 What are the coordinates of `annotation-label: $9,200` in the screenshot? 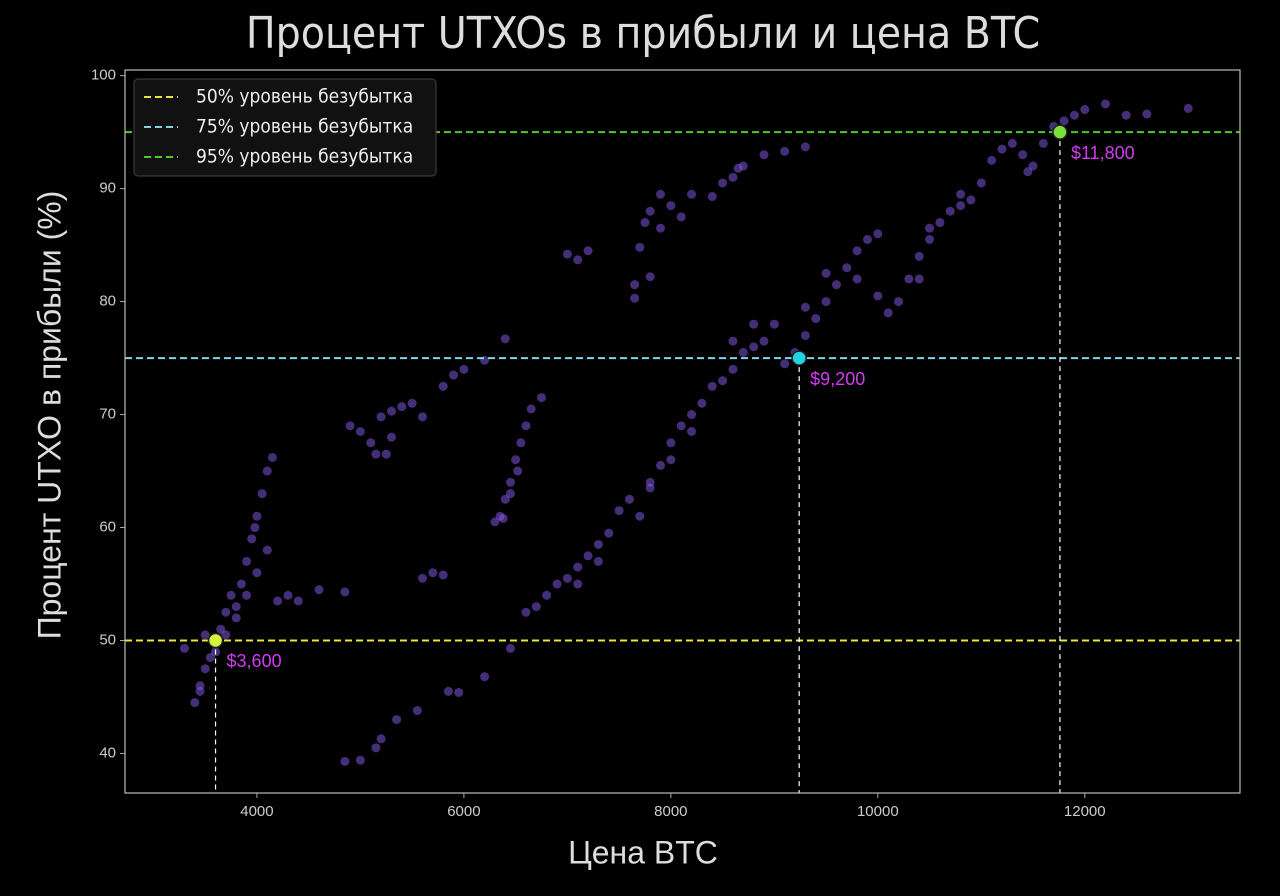 It's located at (837, 379).